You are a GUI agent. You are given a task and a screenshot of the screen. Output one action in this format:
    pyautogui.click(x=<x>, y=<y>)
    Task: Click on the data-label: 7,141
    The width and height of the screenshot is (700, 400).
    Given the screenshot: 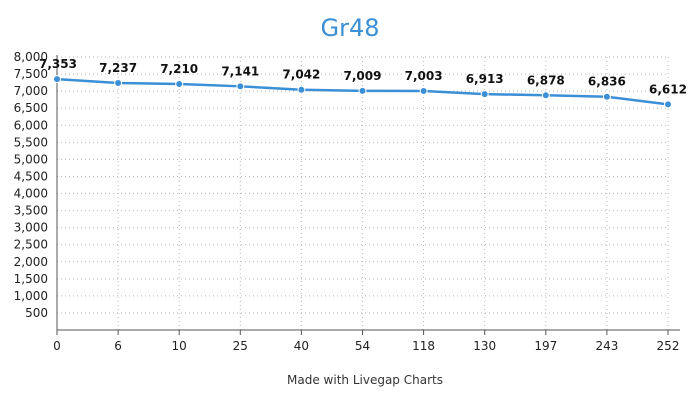 What is the action you would take?
    pyautogui.click(x=240, y=71)
    